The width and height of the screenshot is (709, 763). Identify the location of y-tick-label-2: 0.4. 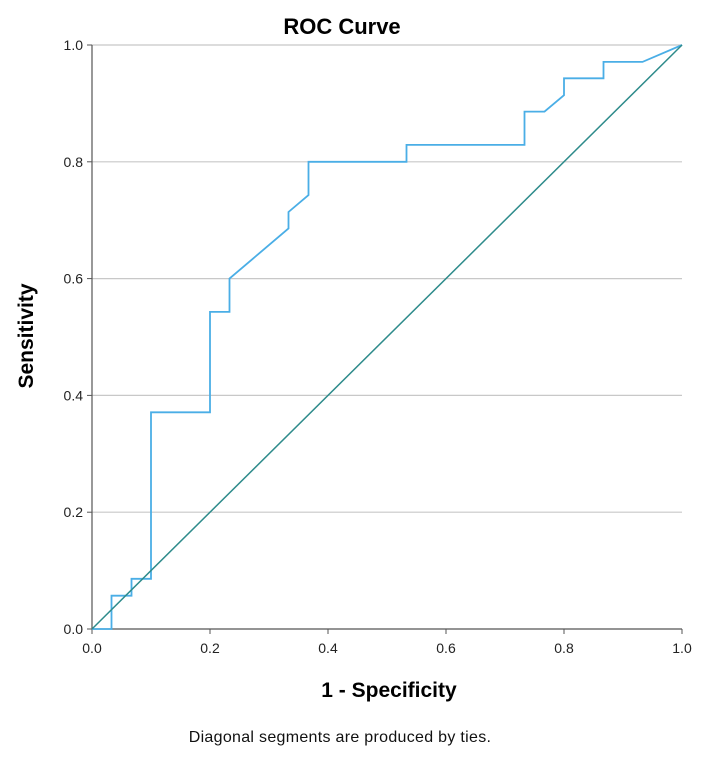
(74, 395).